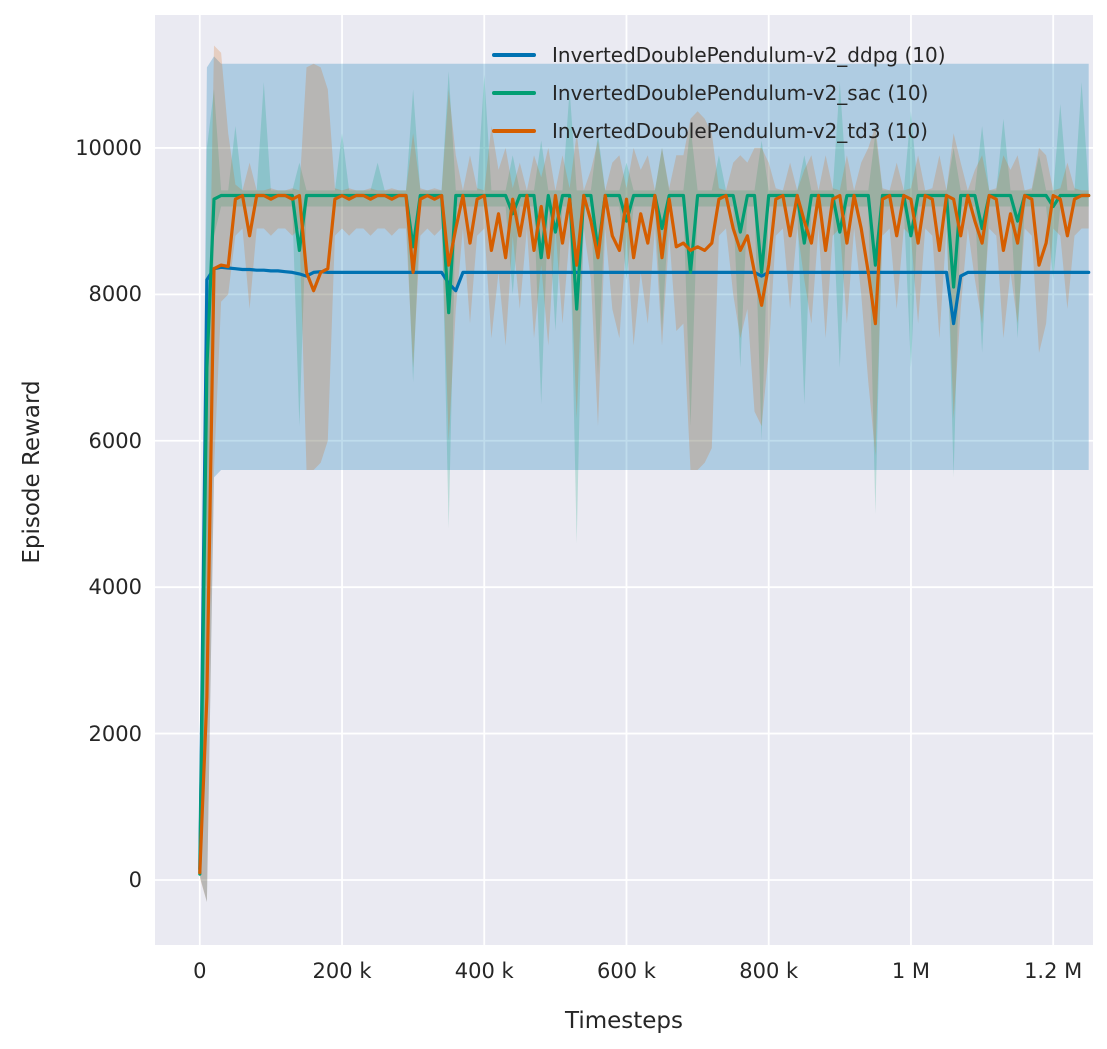 The width and height of the screenshot is (1107, 1049). What do you see at coordinates (108, 147) in the screenshot?
I see `y-tick-label: 10000` at bounding box center [108, 147].